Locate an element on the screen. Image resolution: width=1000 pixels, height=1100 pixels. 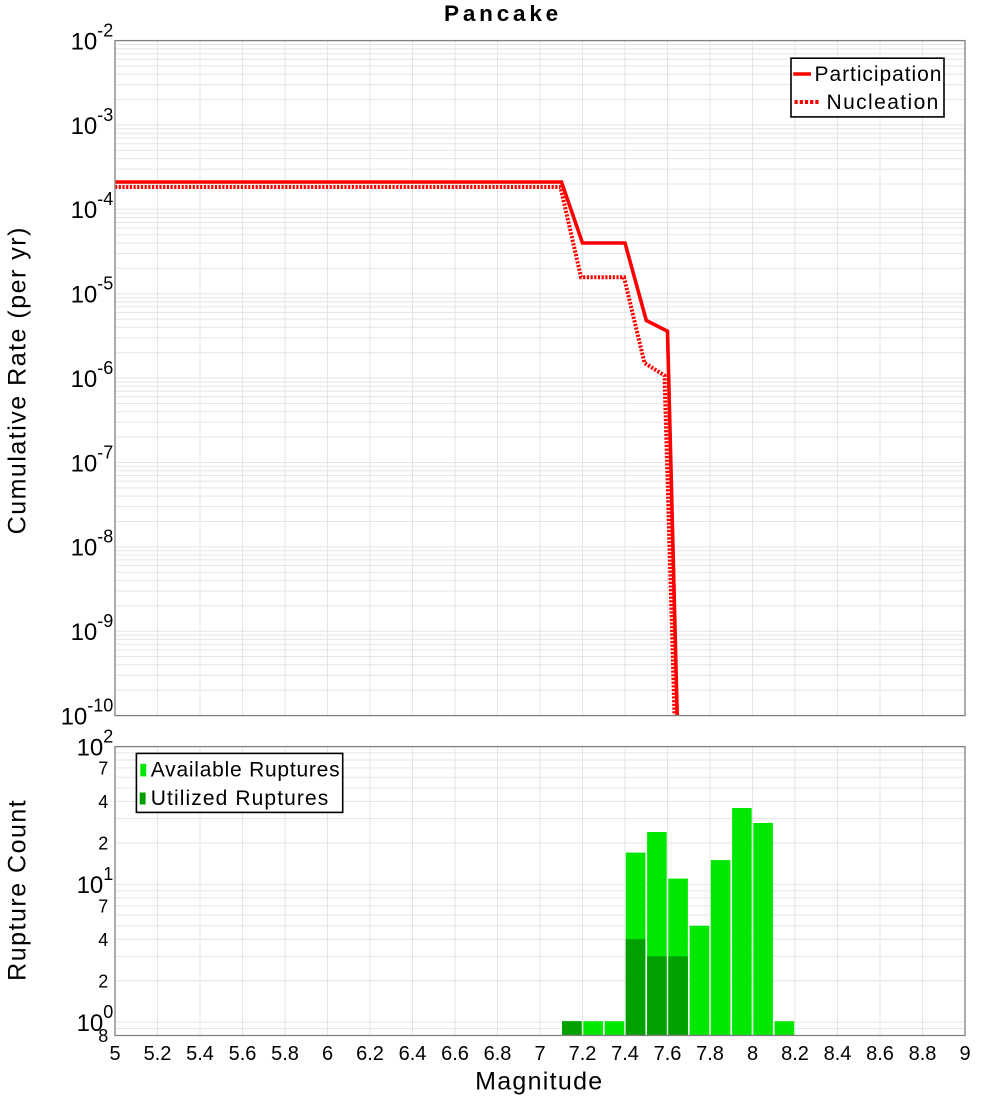
svg-text: 5.8 is located at coordinates (285, 1054).